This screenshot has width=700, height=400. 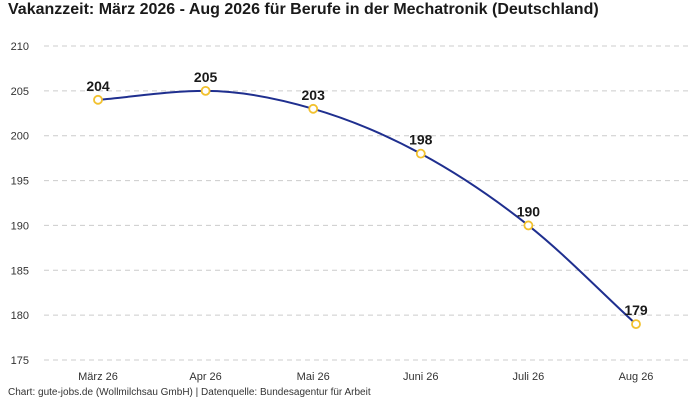 What do you see at coordinates (20, 271) in the screenshot?
I see `y-tick-label: 185` at bounding box center [20, 271].